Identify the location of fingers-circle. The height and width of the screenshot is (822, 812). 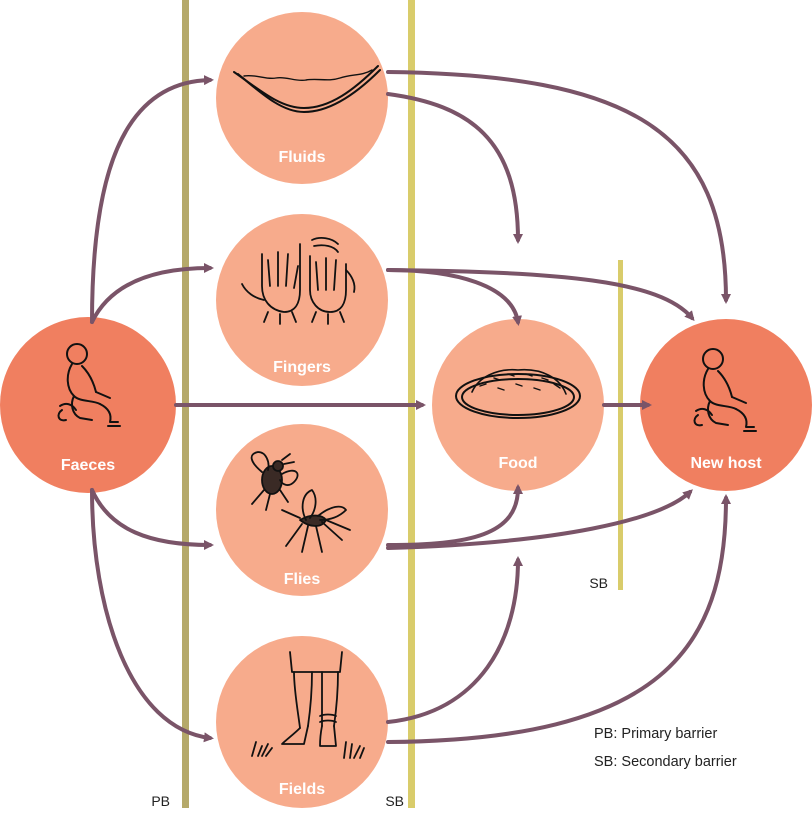
(302, 300).